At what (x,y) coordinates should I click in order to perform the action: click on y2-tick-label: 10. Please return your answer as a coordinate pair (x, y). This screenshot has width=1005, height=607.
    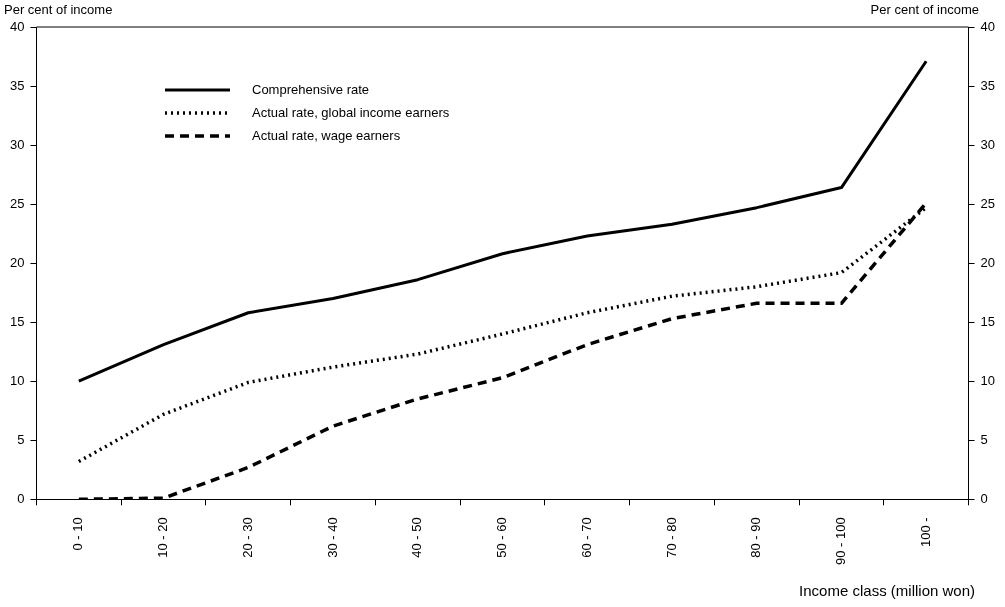
    Looking at the image, I should click on (988, 380).